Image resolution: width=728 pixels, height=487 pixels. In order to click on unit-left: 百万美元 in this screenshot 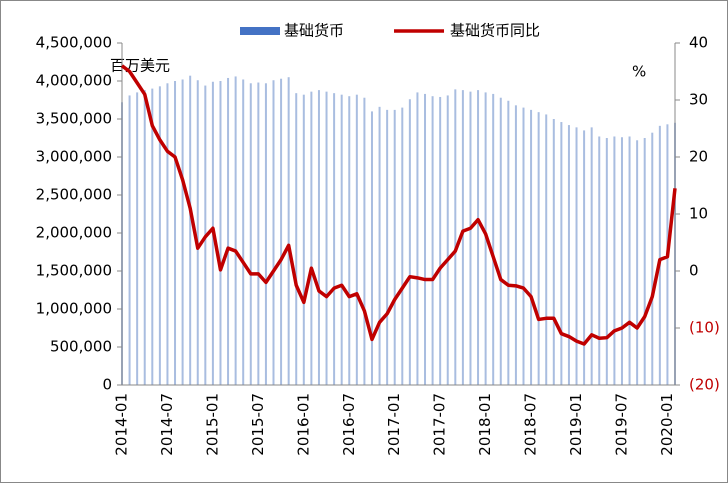, I will do `click(140, 66)`.